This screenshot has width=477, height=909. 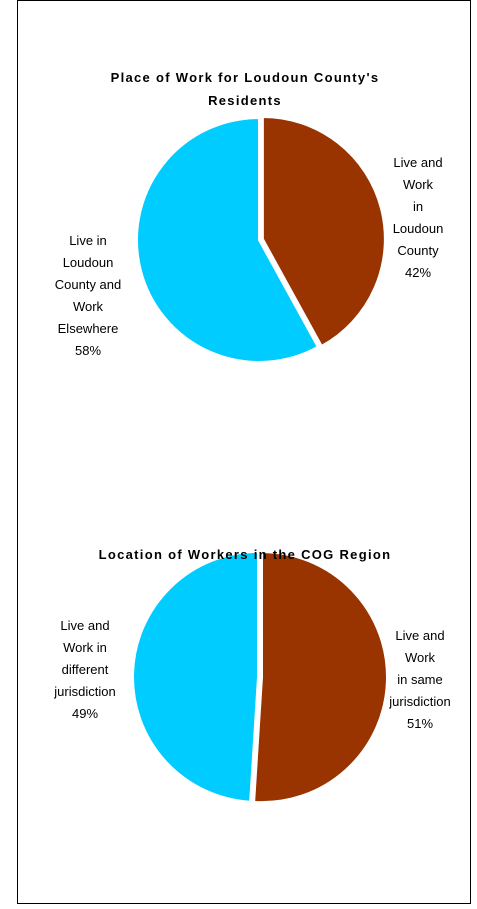 I want to click on slice-value-label: 58%, so click(x=88, y=350).